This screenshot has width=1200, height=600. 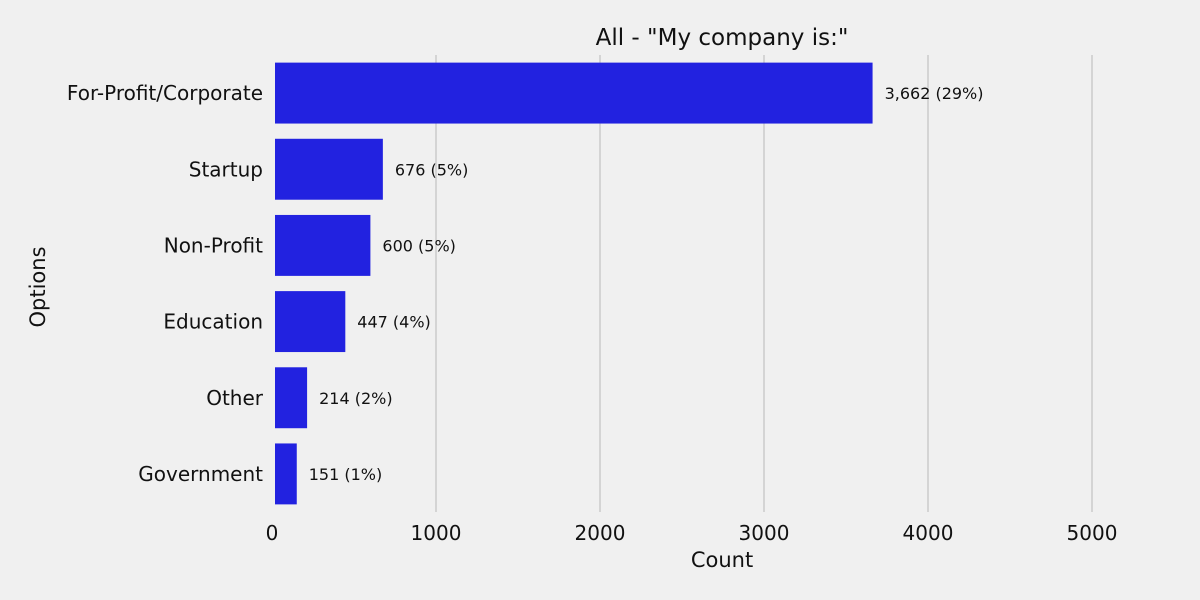 What do you see at coordinates (692, 533) in the screenshot?
I see `x-tick-labels: 0 1000 2000 3000 4000 5000` at bounding box center [692, 533].